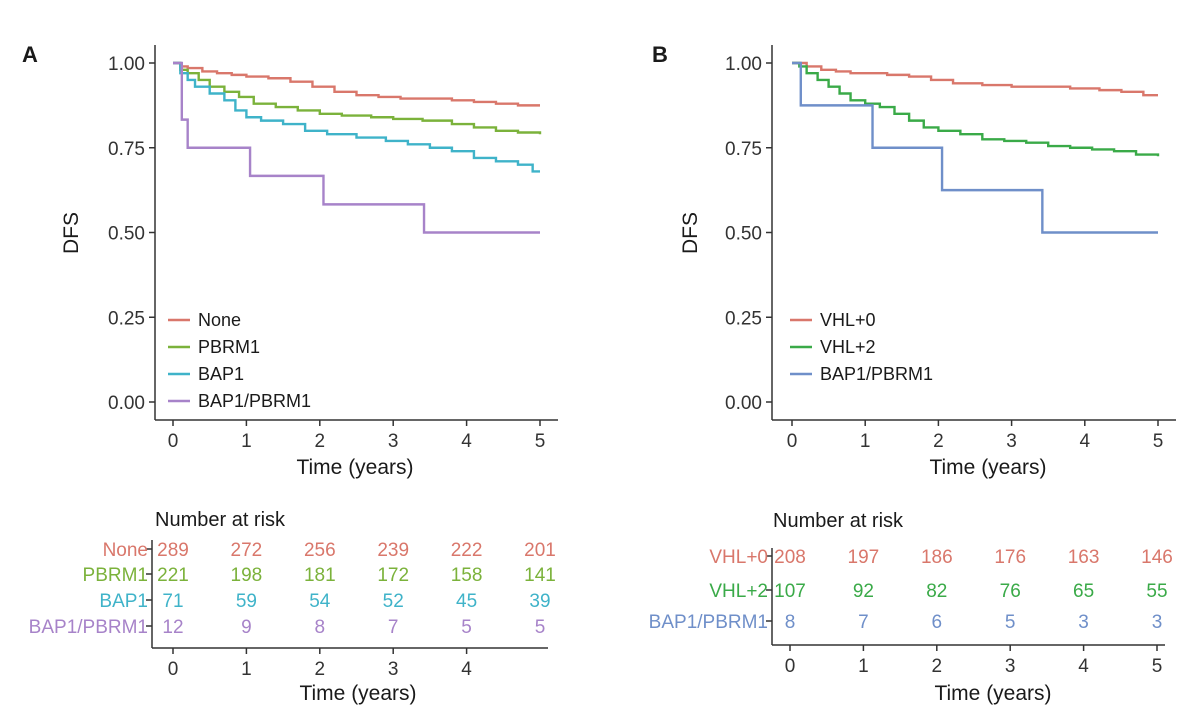 This screenshot has height=710, width=1200. Describe the element at coordinates (125, 550) in the screenshot. I see `risk-row-label-none: None` at that location.